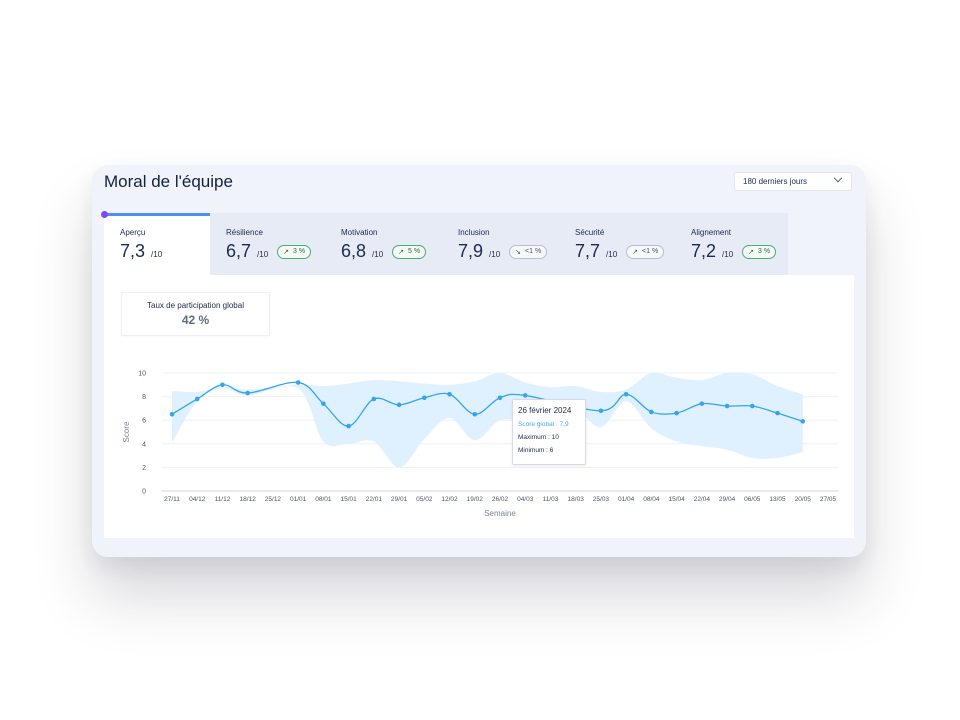 This screenshot has height=720, width=960. Describe the element at coordinates (239, 251) in the screenshot. I see `tab-value: 6,7` at that location.